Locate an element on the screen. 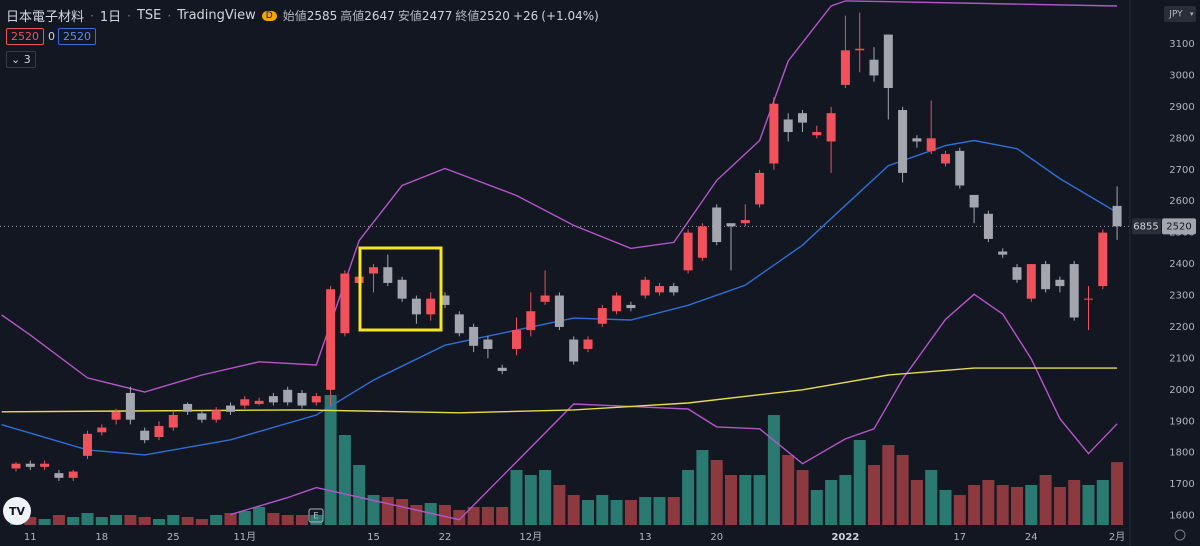 The width and height of the screenshot is (1200, 546). logo is located at coordinates (17, 511).